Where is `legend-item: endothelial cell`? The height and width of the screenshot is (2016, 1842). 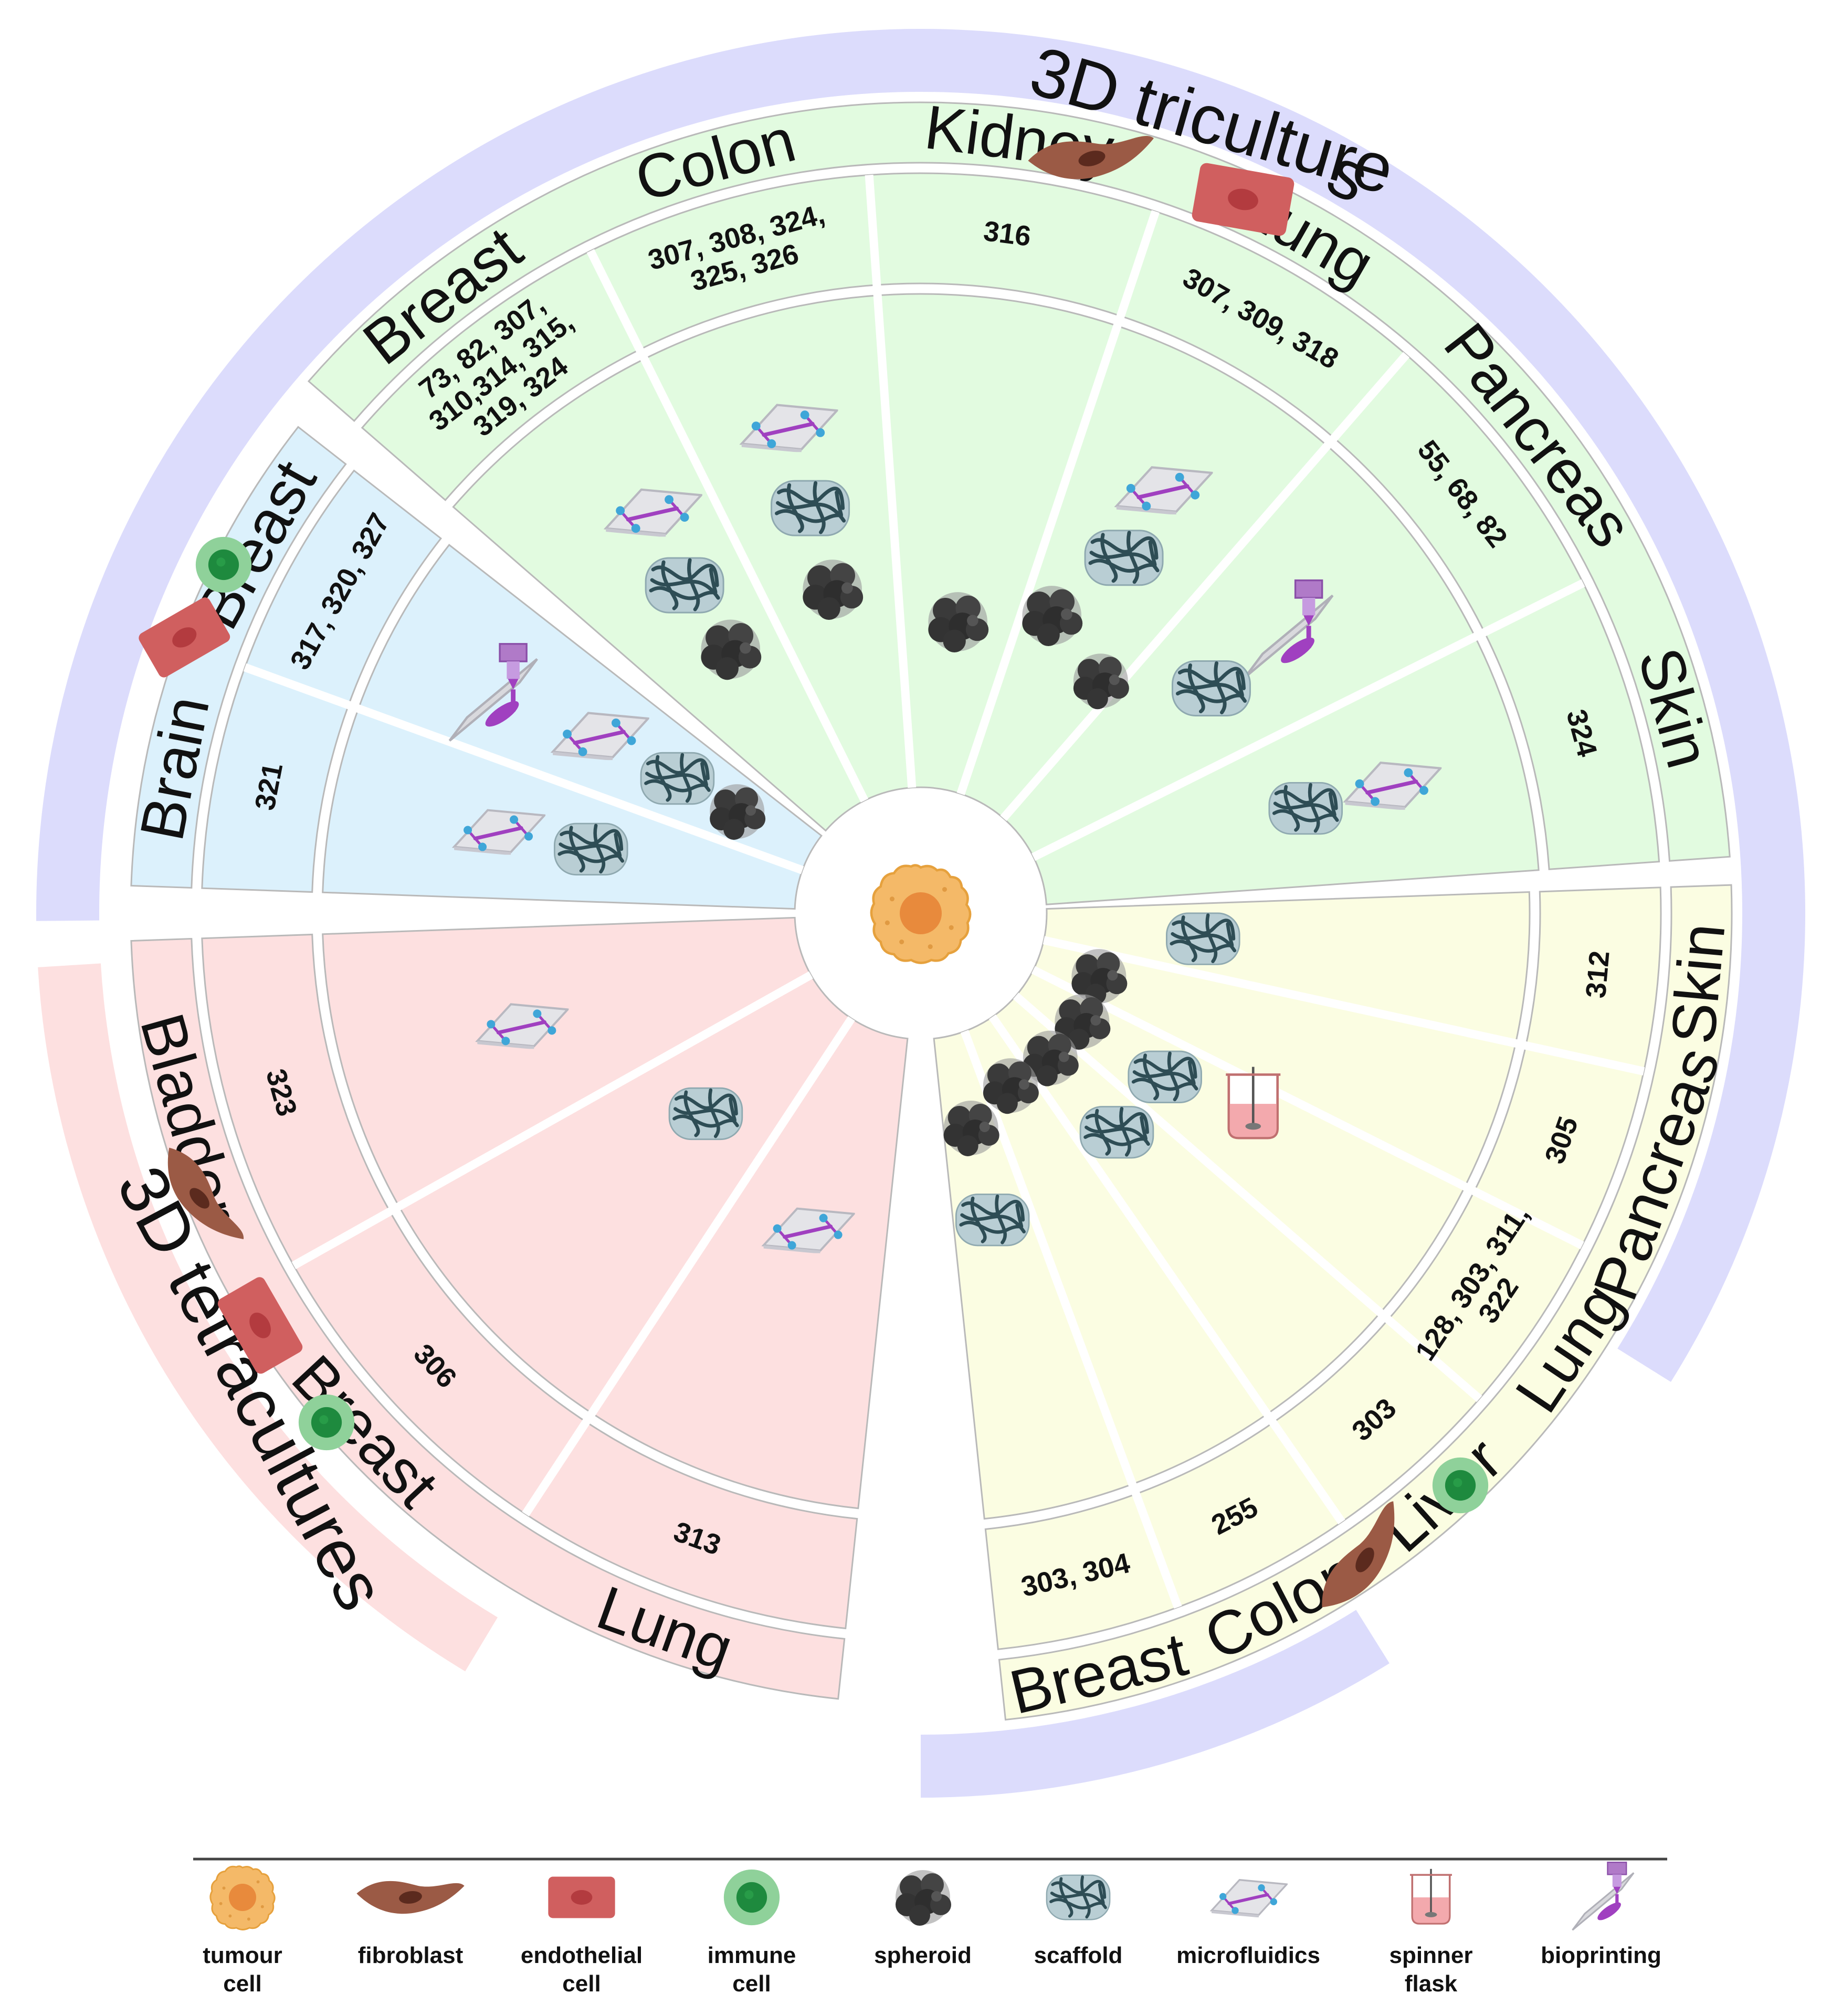 legend-item: endothelial cell is located at coordinates (582, 1937).